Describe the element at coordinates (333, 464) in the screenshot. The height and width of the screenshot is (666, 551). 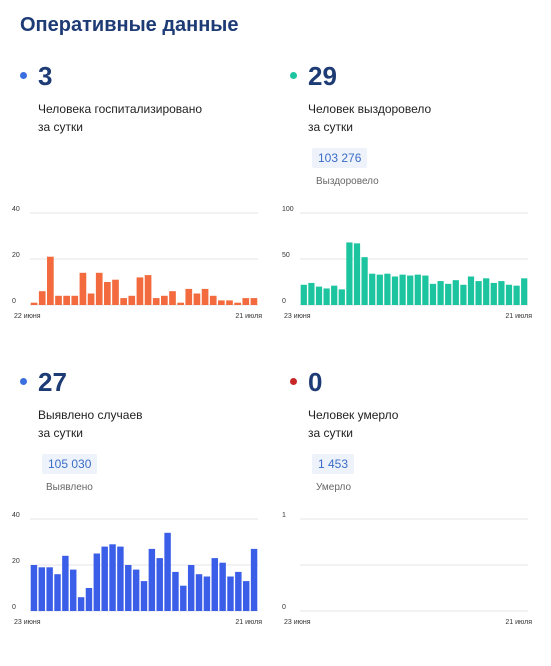
I see `total-badge: 1 453` at that location.